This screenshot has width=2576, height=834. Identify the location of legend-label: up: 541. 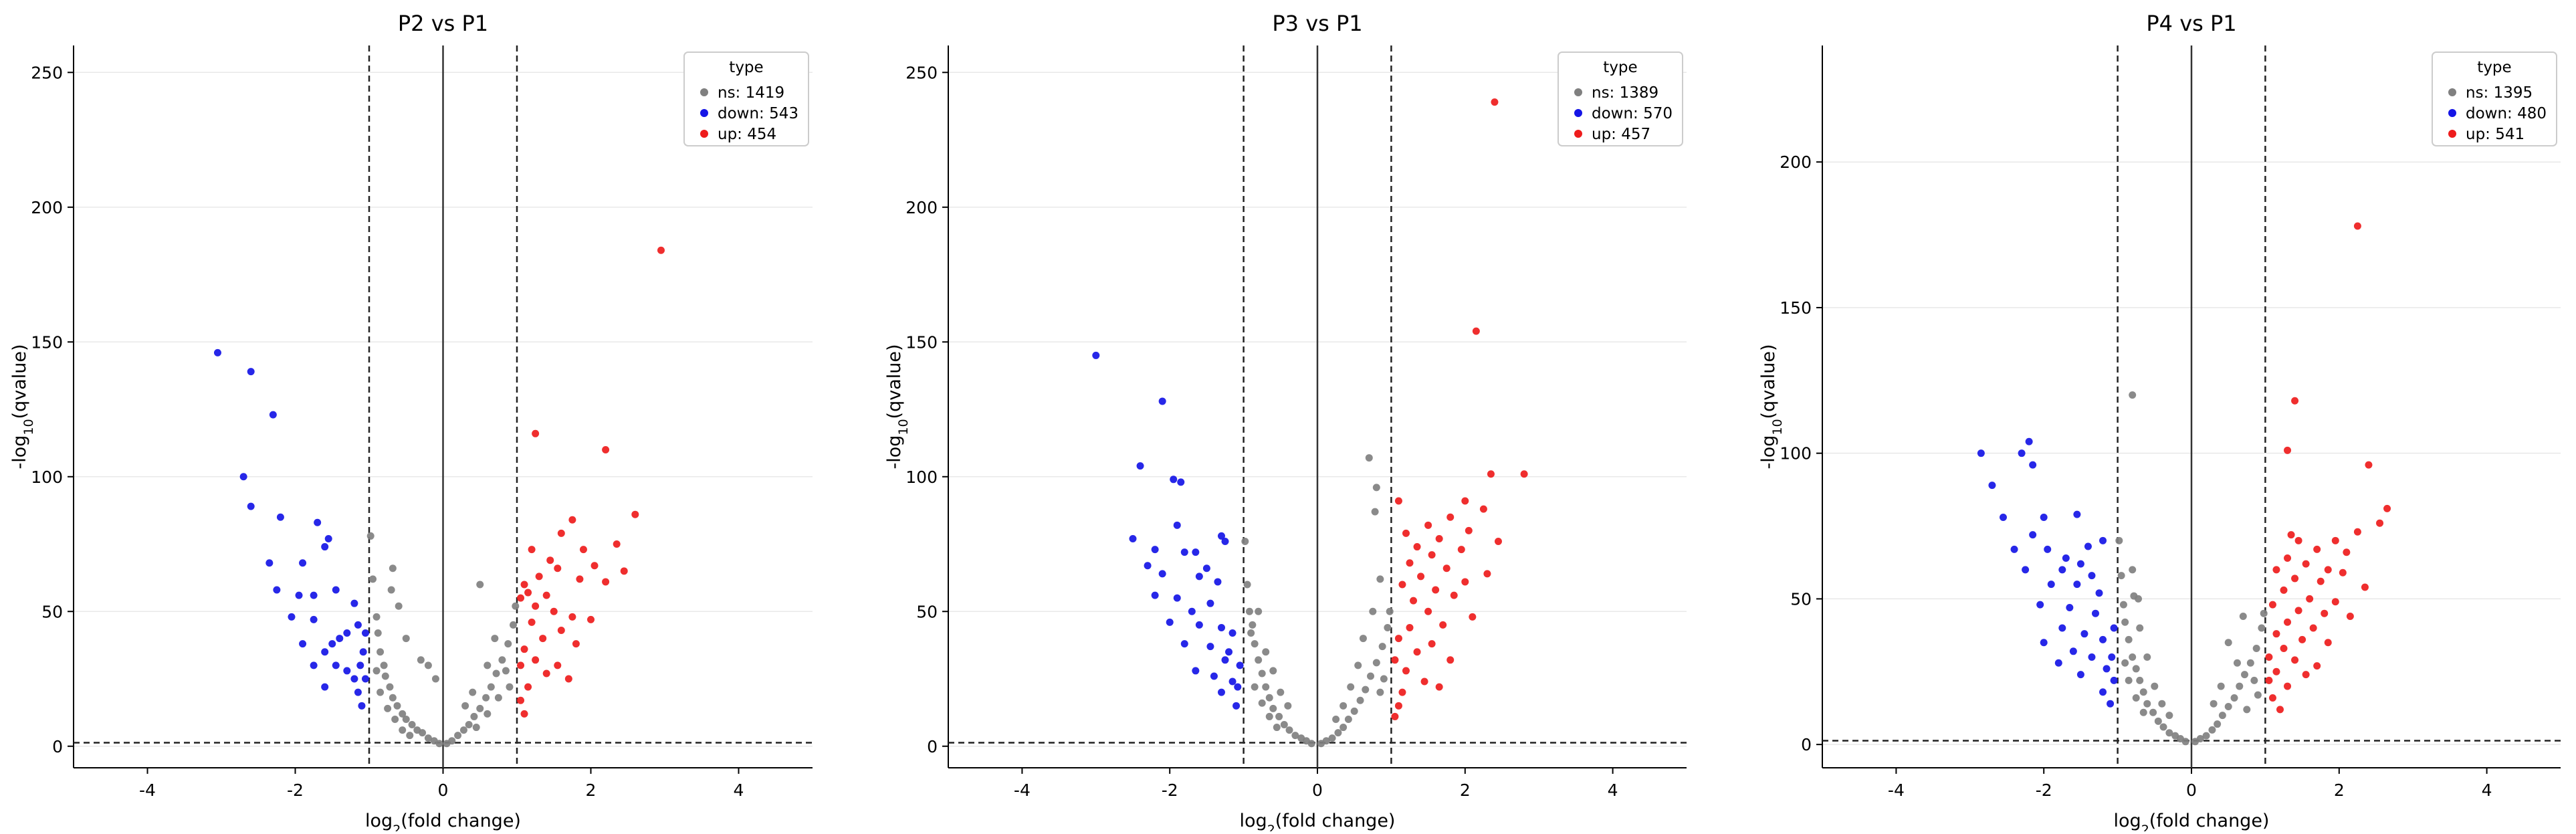
(2495, 134).